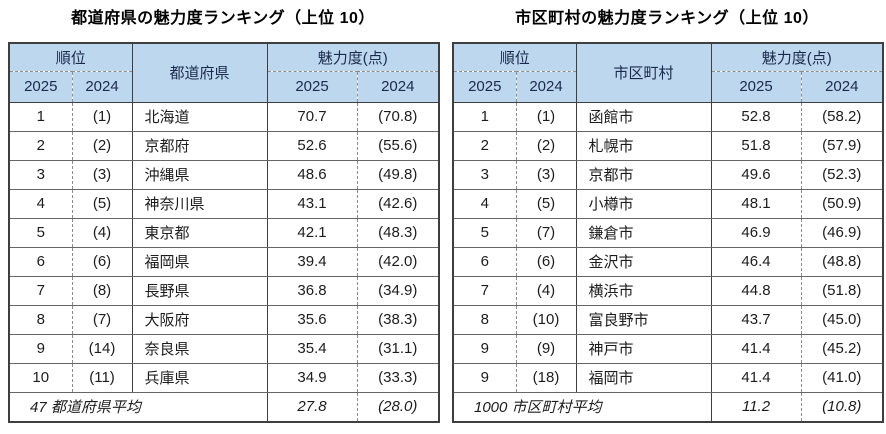 Image resolution: width=886 pixels, height=434 pixels. Describe the element at coordinates (102, 87) in the screenshot. I see `rank-year-2024-header: 2024` at that location.